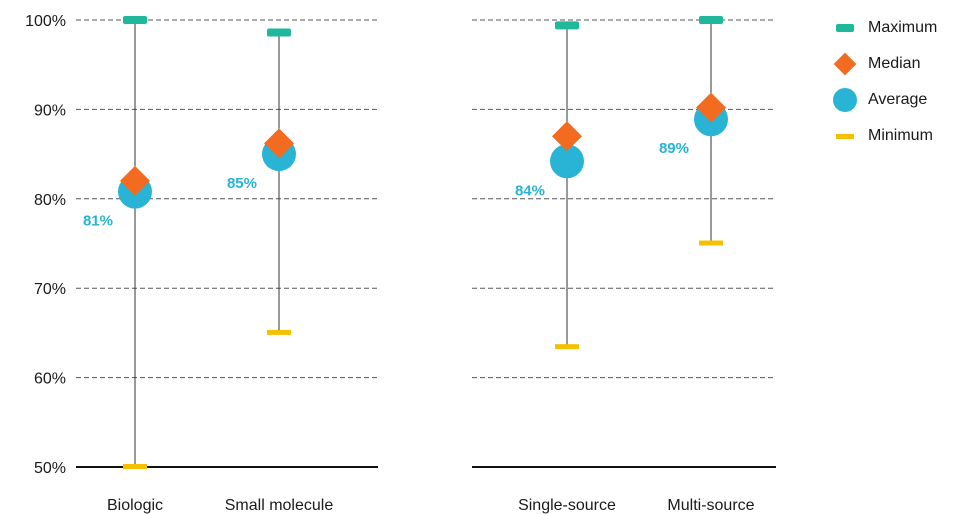  What do you see at coordinates (674, 148) in the screenshot?
I see `average-data-label: 89%` at bounding box center [674, 148].